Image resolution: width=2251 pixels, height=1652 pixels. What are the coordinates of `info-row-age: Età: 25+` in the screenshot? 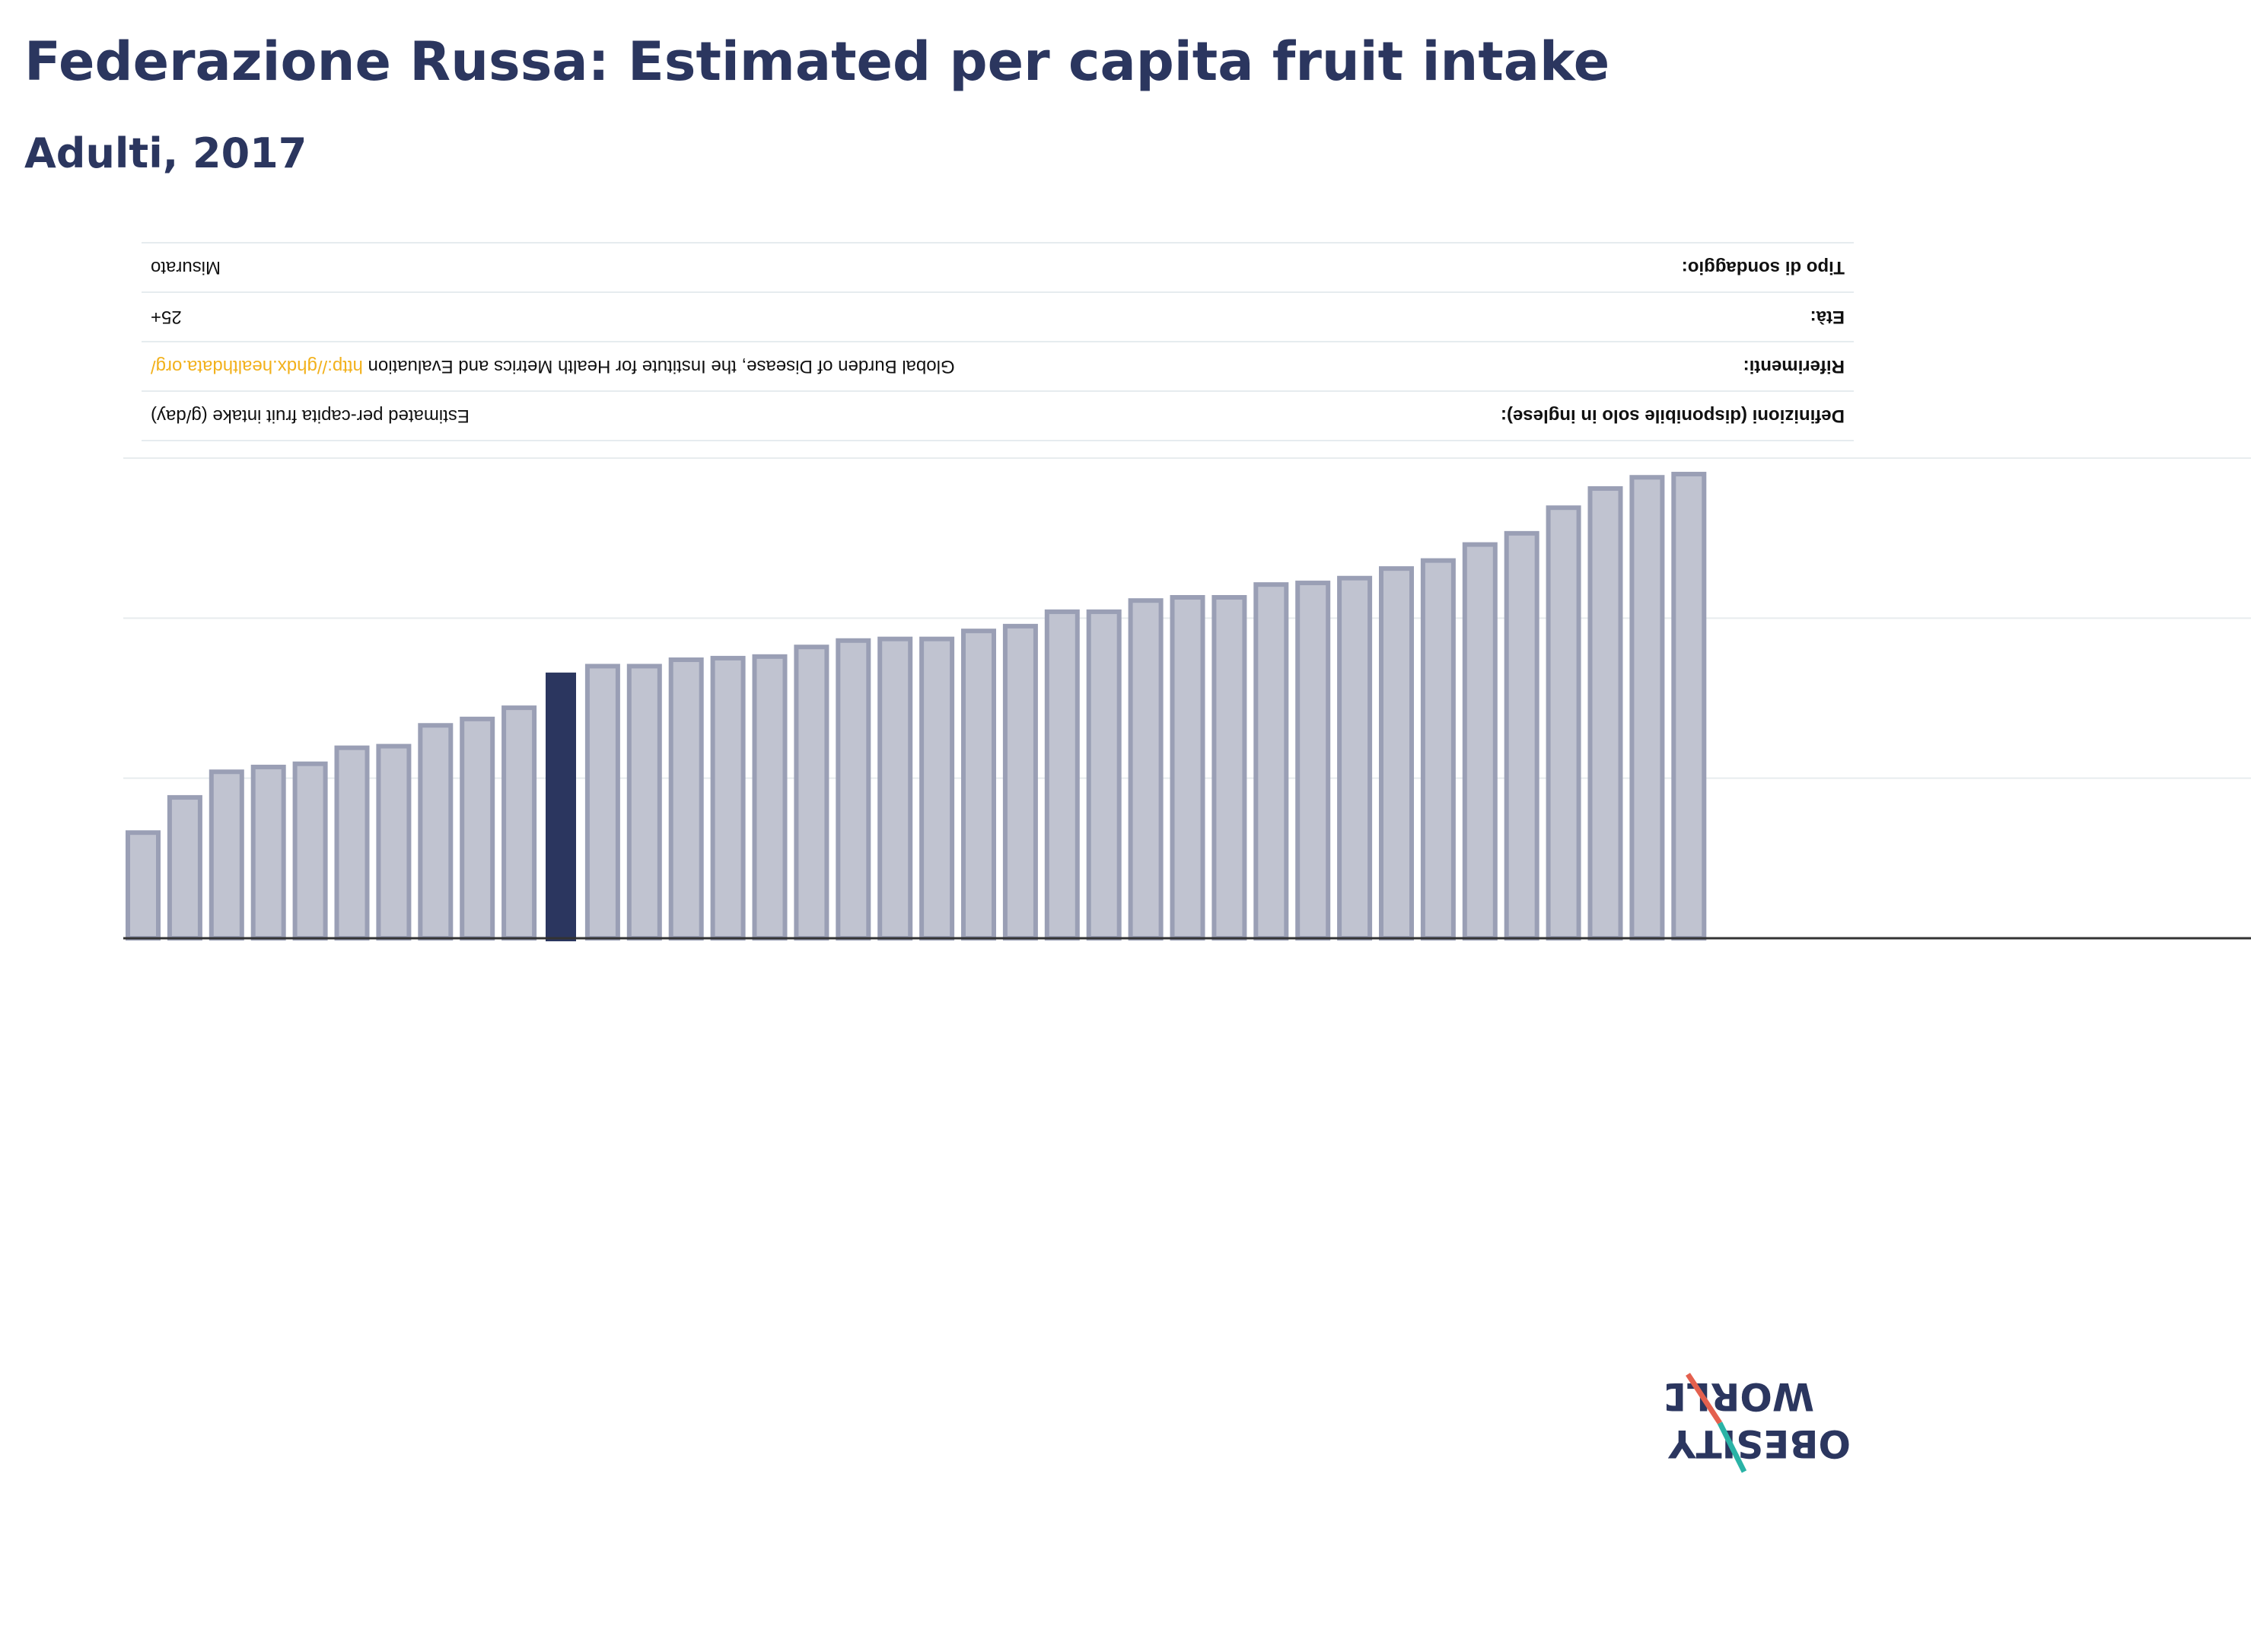 It's located at (998, 317).